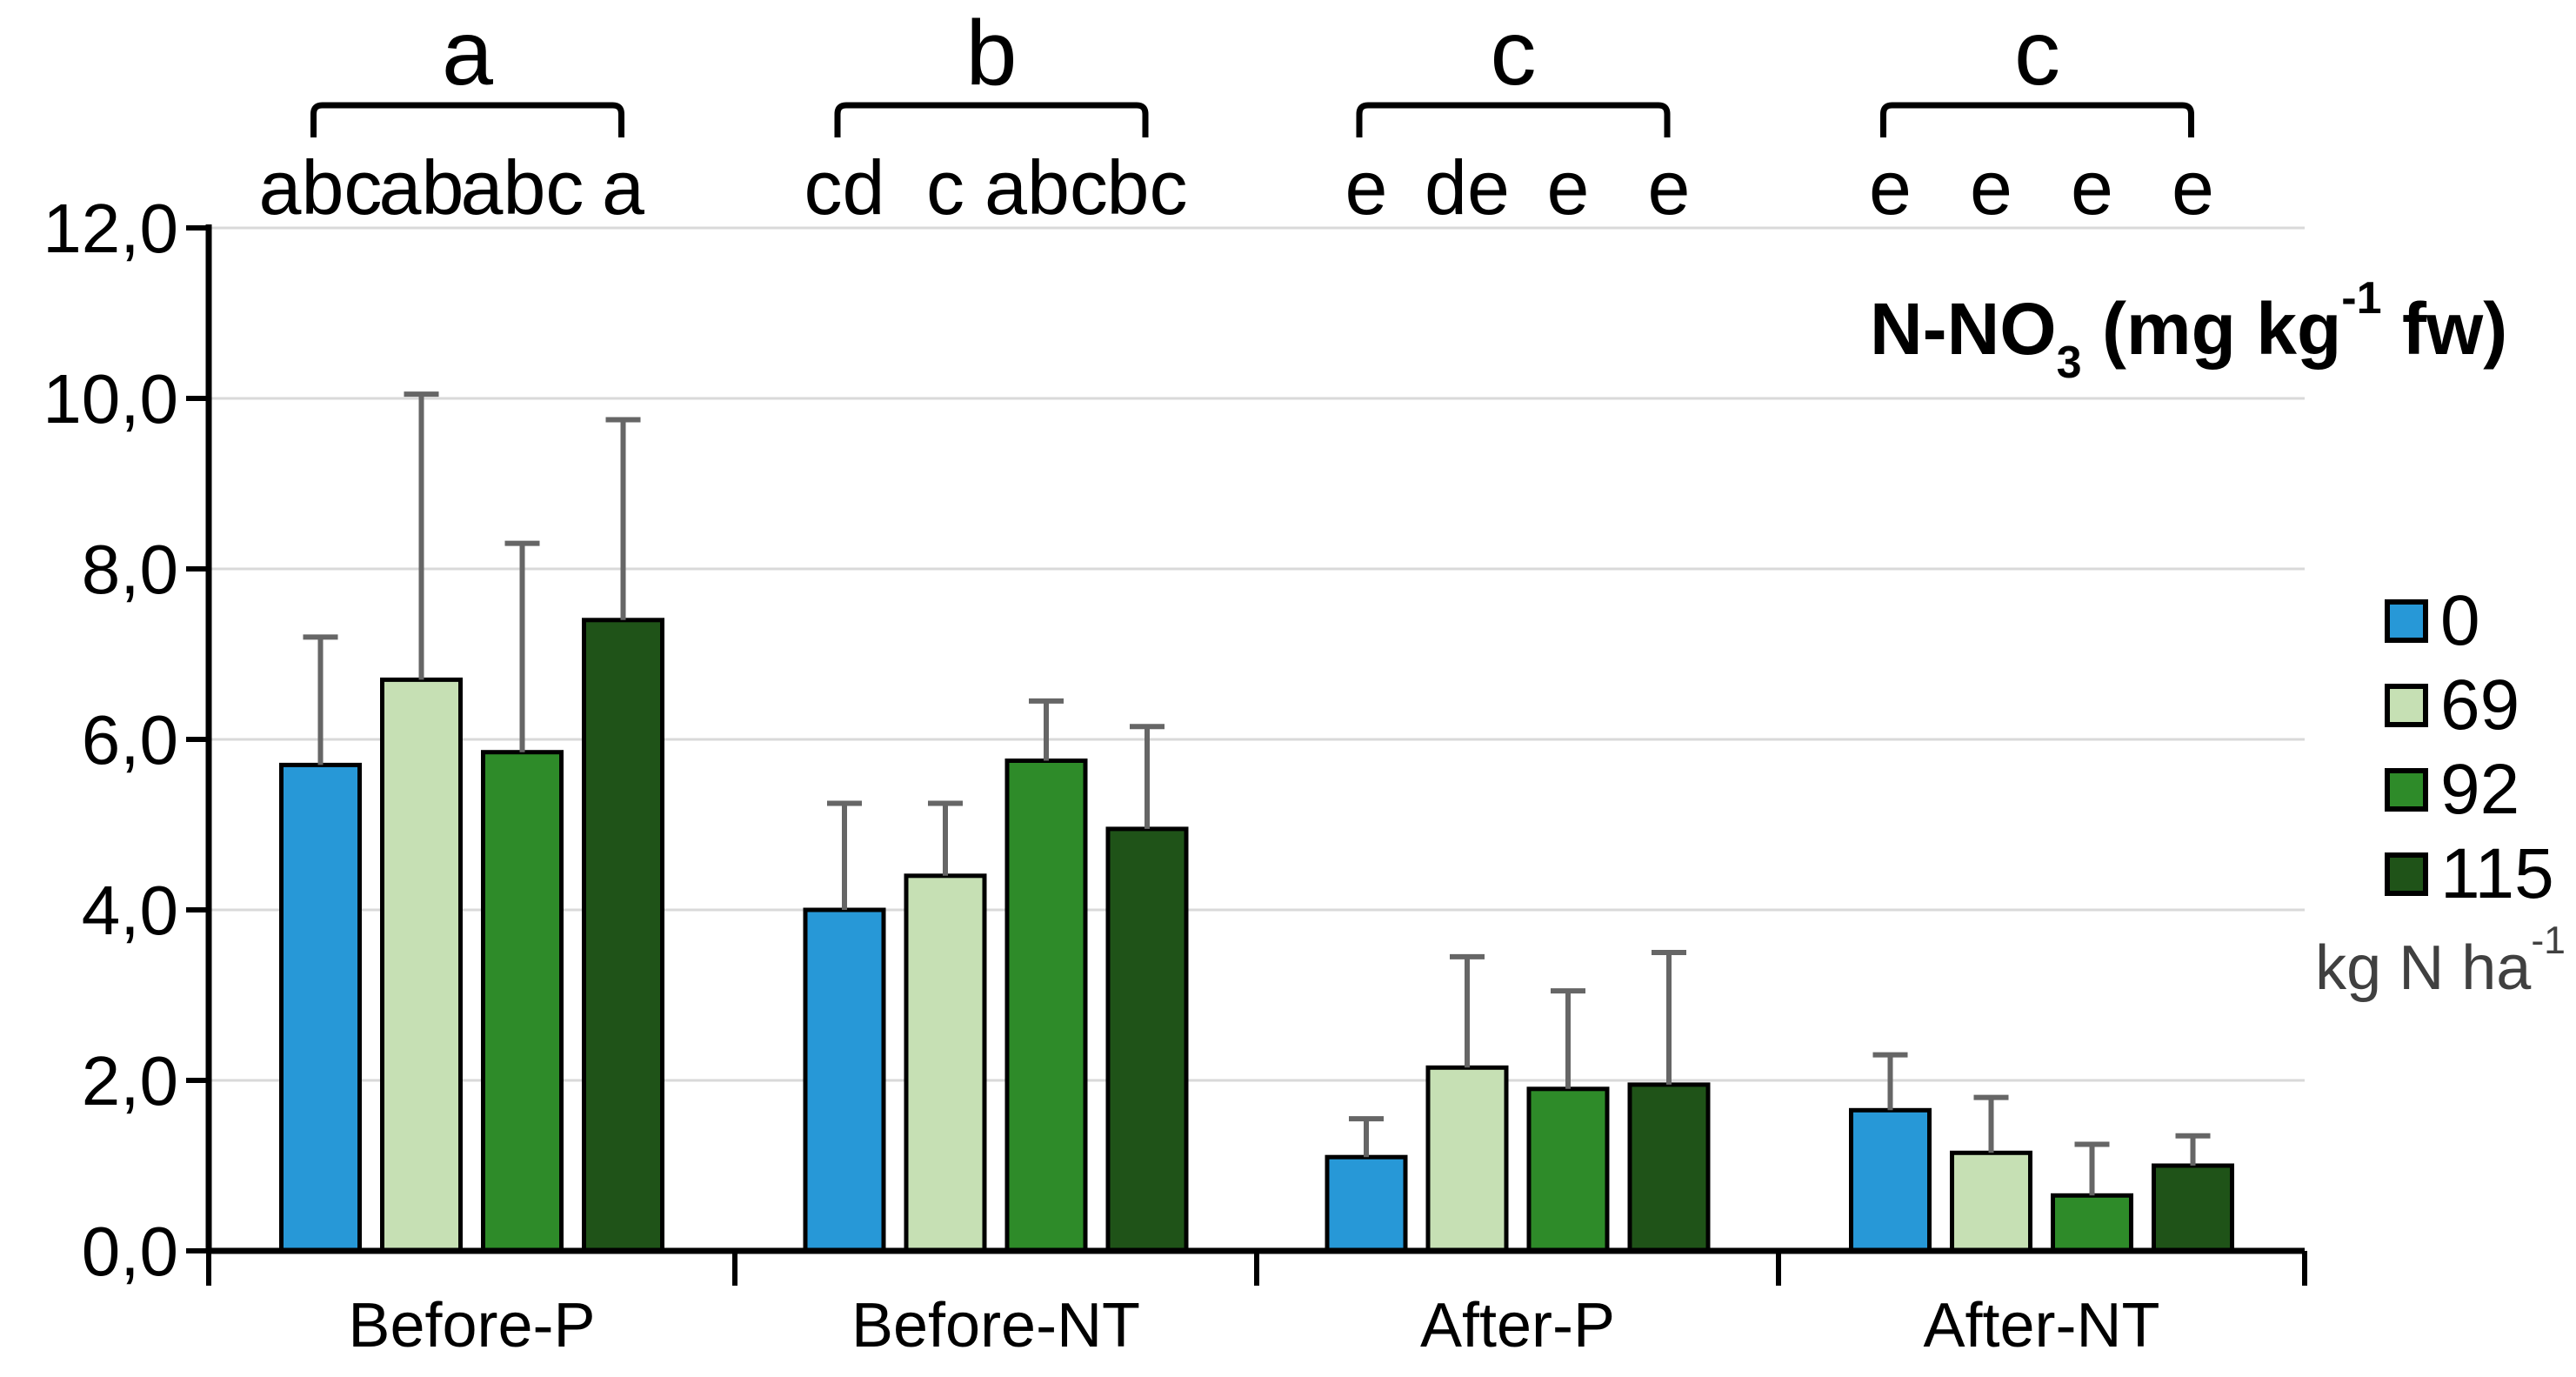 Image resolution: width=2576 pixels, height=1377 pixels. I want to click on chart-title-subscript: 3, so click(2069, 363).